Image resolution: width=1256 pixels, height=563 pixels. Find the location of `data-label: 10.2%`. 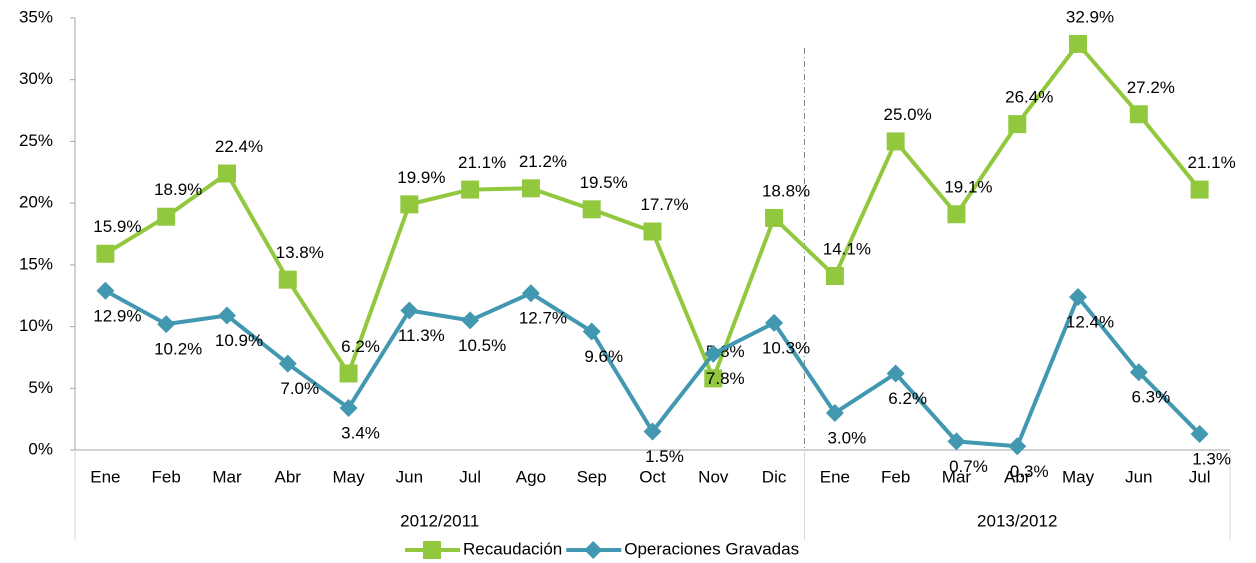

data-label: 10.2% is located at coordinates (178, 349).